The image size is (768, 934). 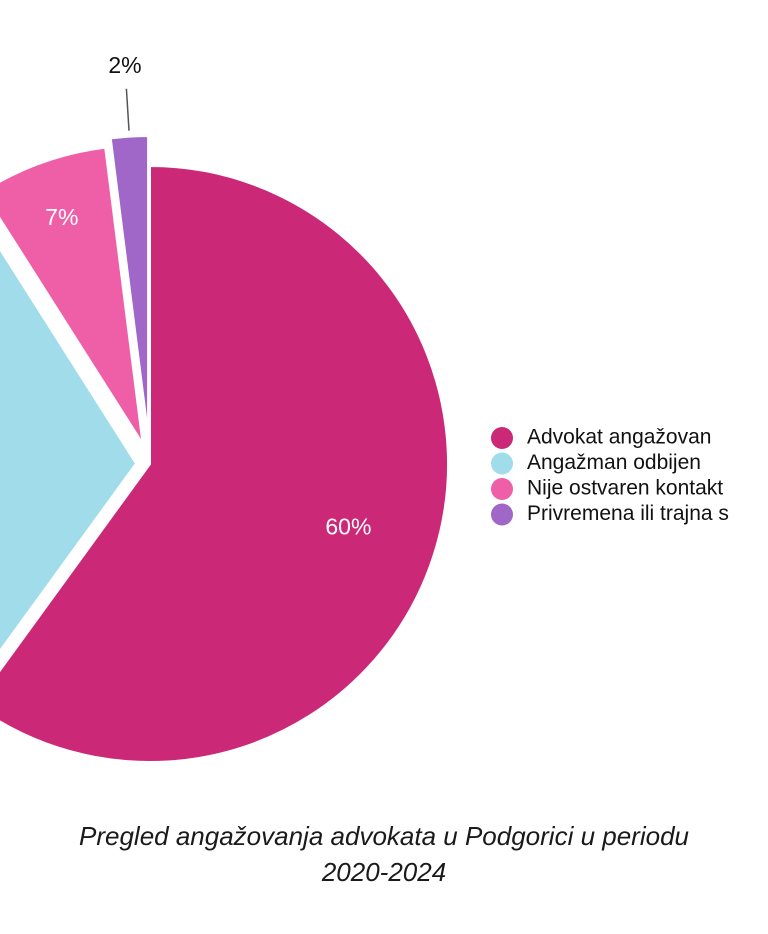 What do you see at coordinates (628, 513) in the screenshot?
I see `legend-label-privremena-ili-trajna-s: Privremena ili trajna s` at bounding box center [628, 513].